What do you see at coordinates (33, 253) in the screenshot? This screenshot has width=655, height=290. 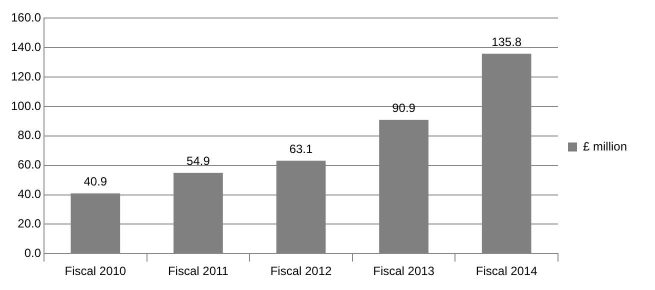 I see `y-tick-label: 0.0` at bounding box center [33, 253].